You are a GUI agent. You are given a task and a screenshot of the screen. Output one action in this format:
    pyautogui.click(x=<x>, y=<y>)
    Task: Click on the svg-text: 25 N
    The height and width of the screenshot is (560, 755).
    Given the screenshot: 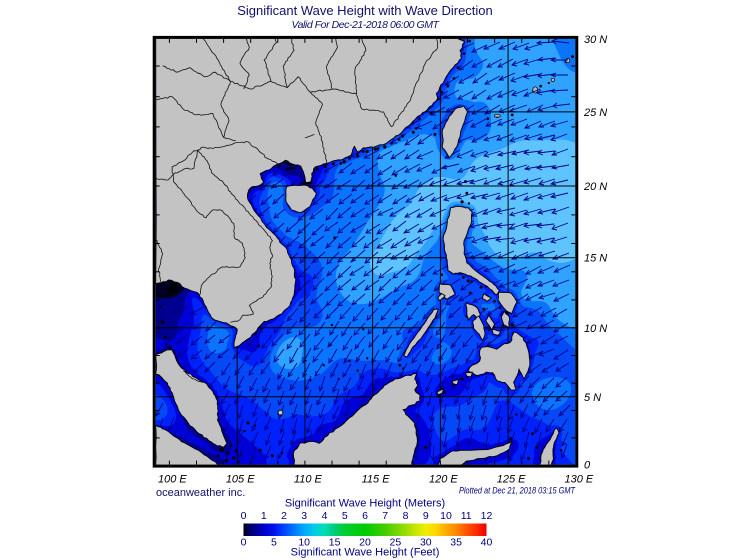 What is the action you would take?
    pyautogui.click(x=595, y=113)
    